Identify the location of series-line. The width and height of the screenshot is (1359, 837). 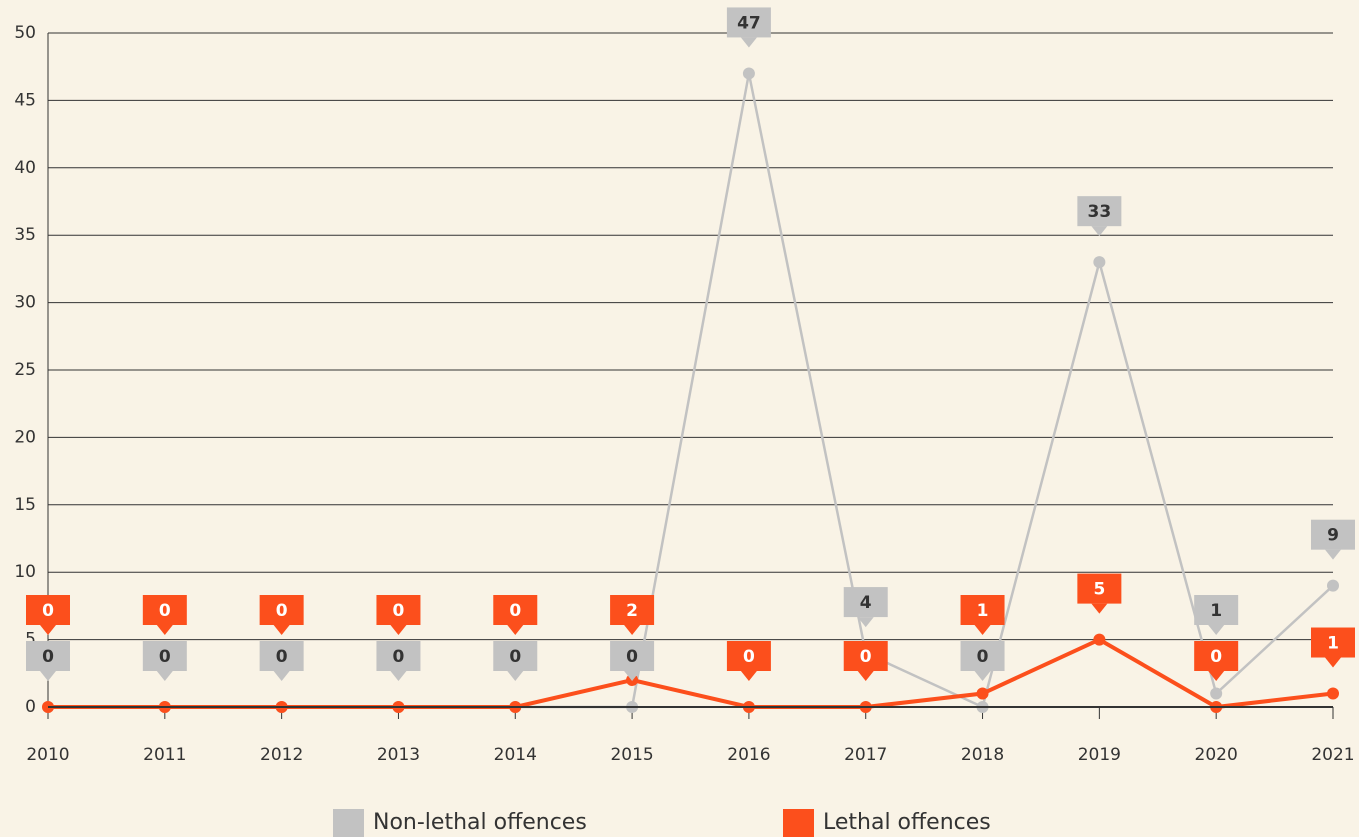
(691, 673).